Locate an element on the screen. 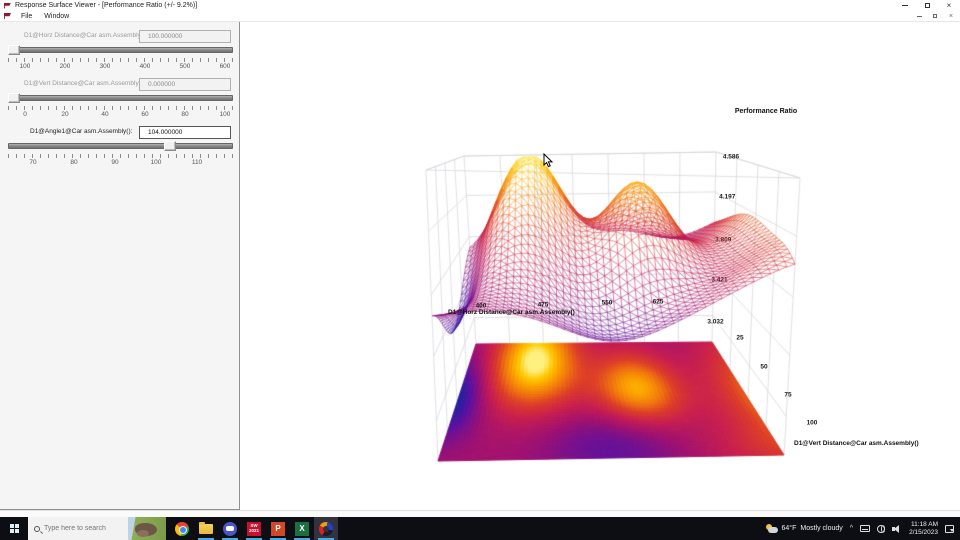 This screenshot has width=960, height=540. z-tick-label: 3.421 is located at coordinates (719, 280).